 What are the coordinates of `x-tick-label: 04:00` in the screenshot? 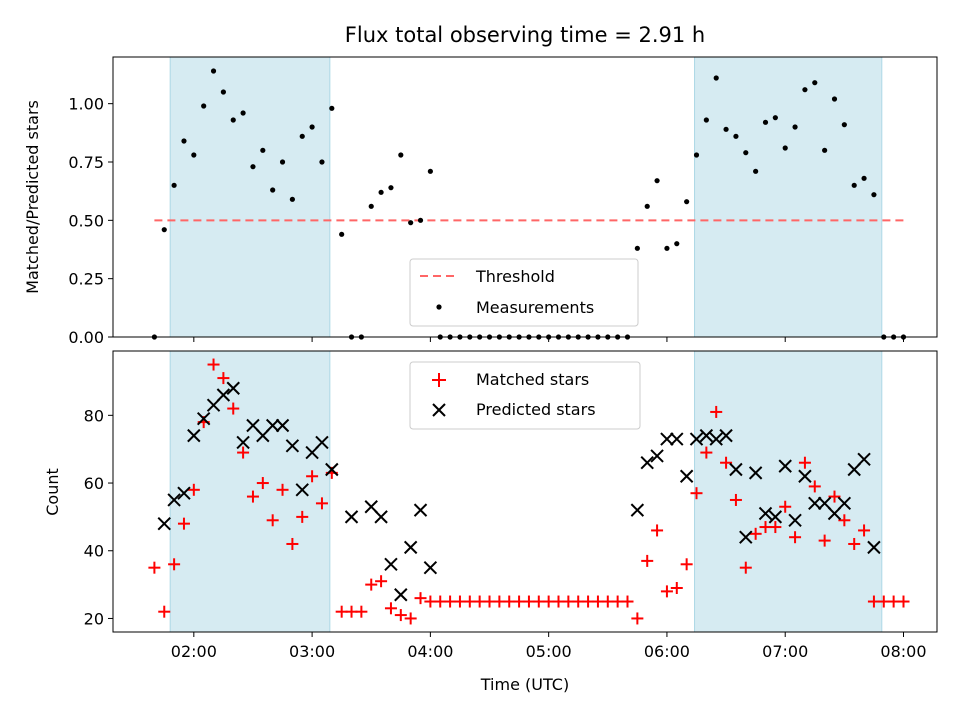 It's located at (430, 651).